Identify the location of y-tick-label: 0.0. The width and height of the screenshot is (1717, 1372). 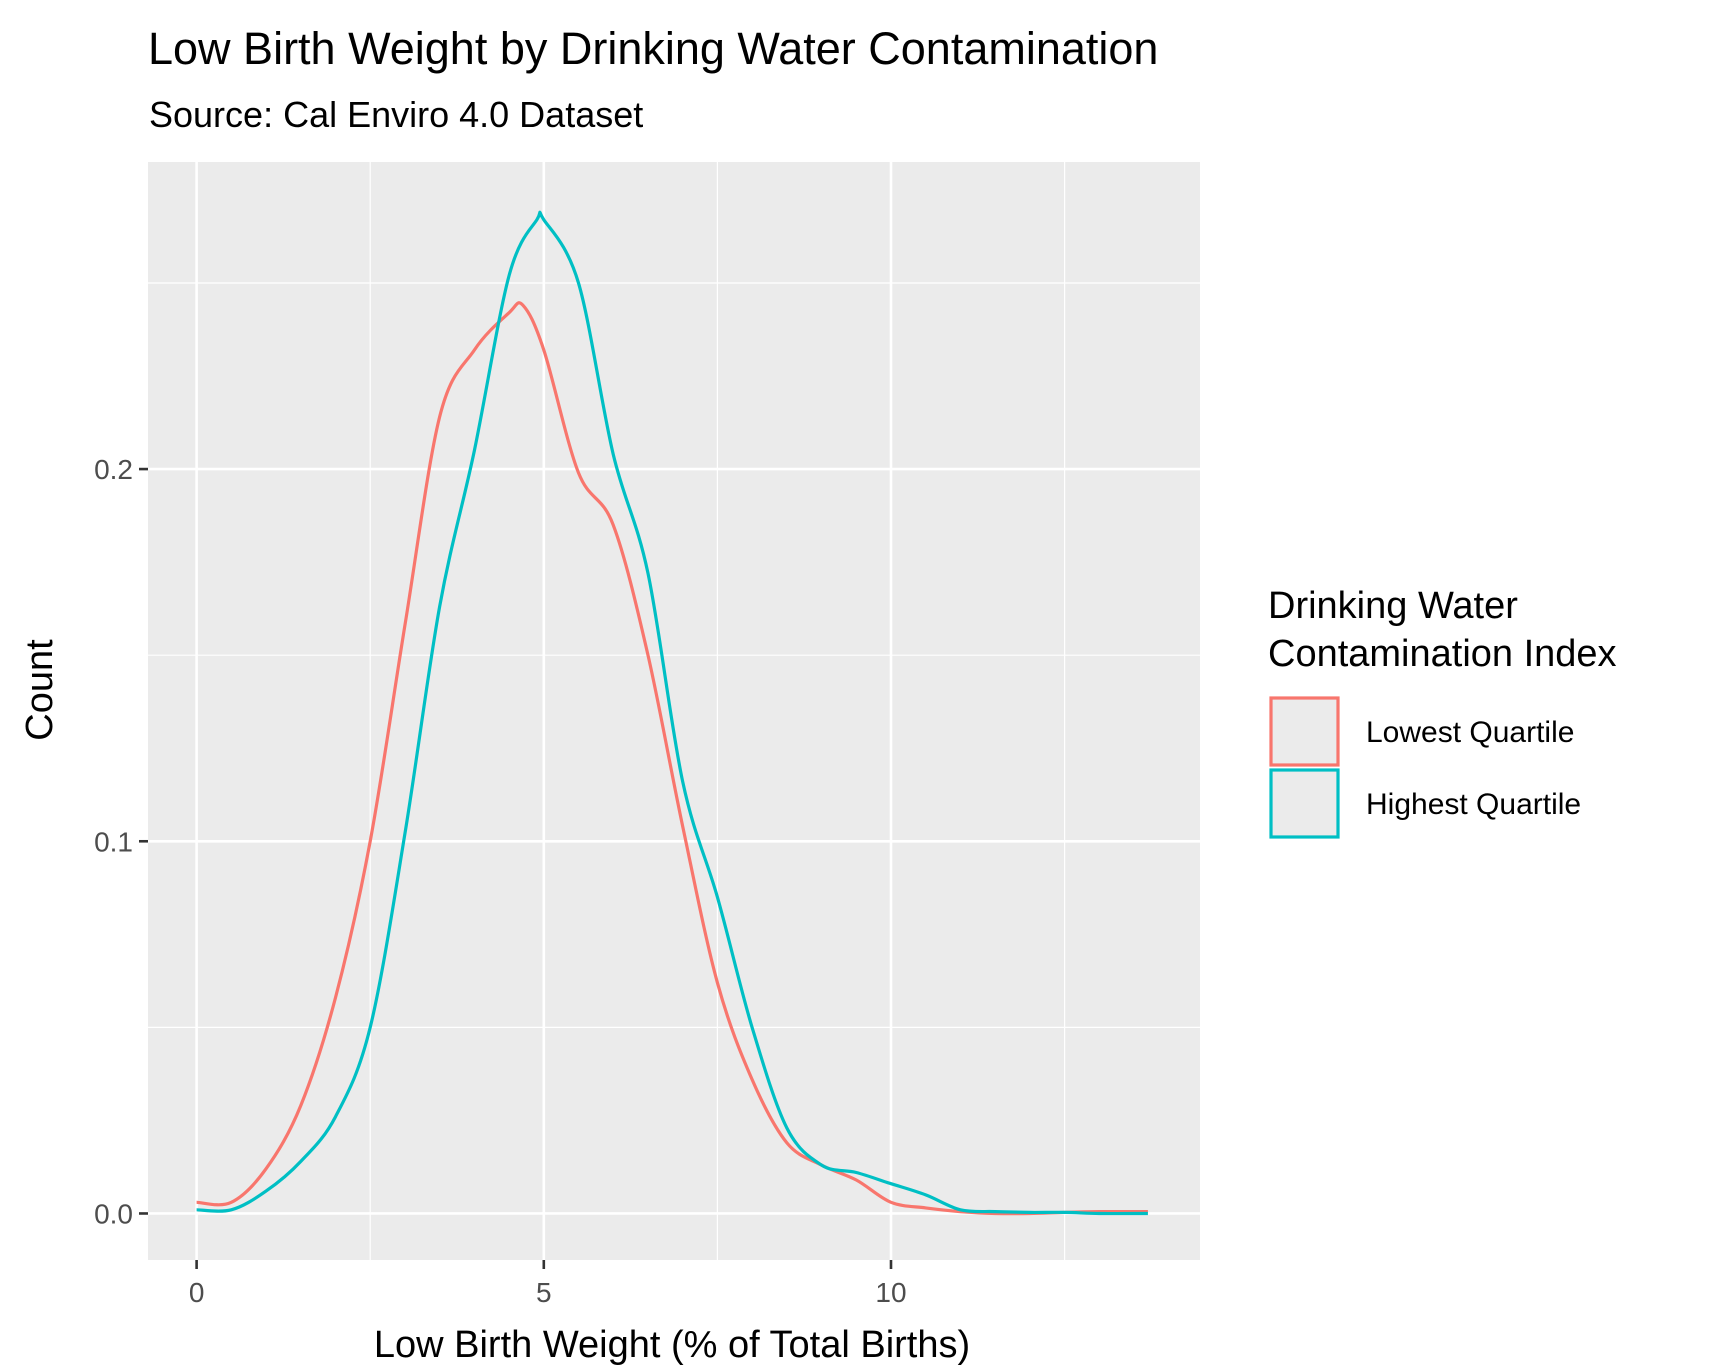
(113, 1213).